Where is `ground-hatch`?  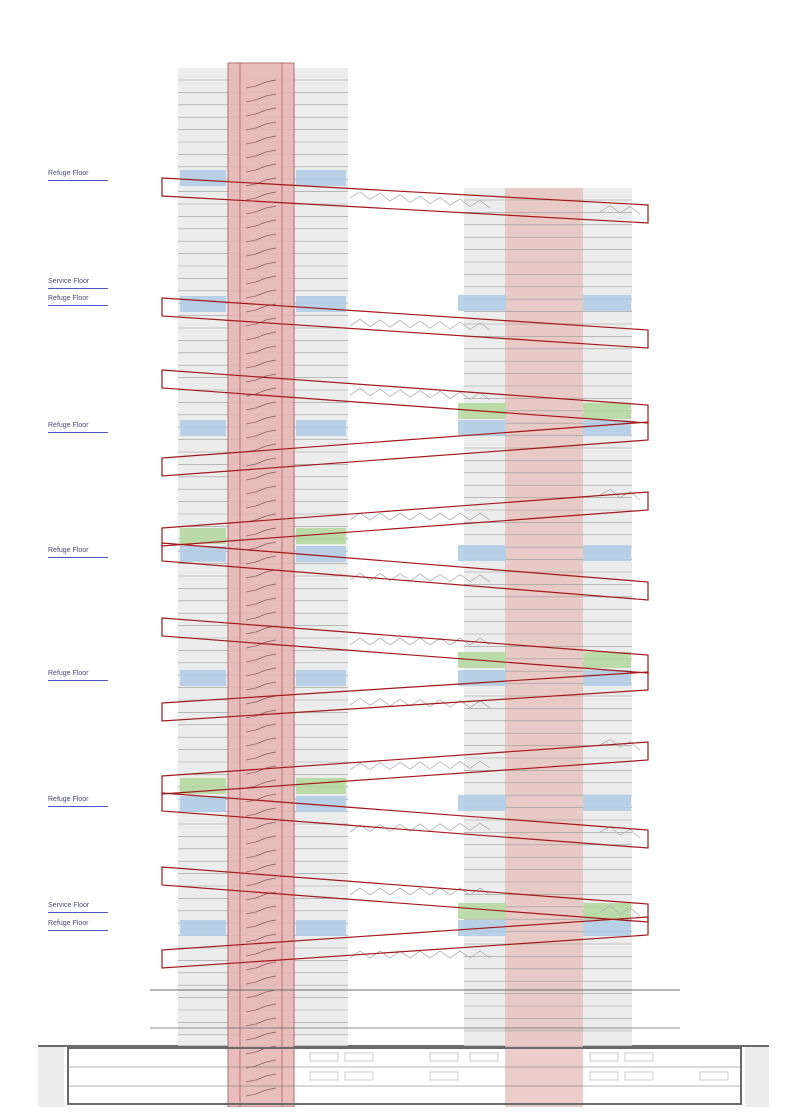 ground-hatch is located at coordinates (403, 1076).